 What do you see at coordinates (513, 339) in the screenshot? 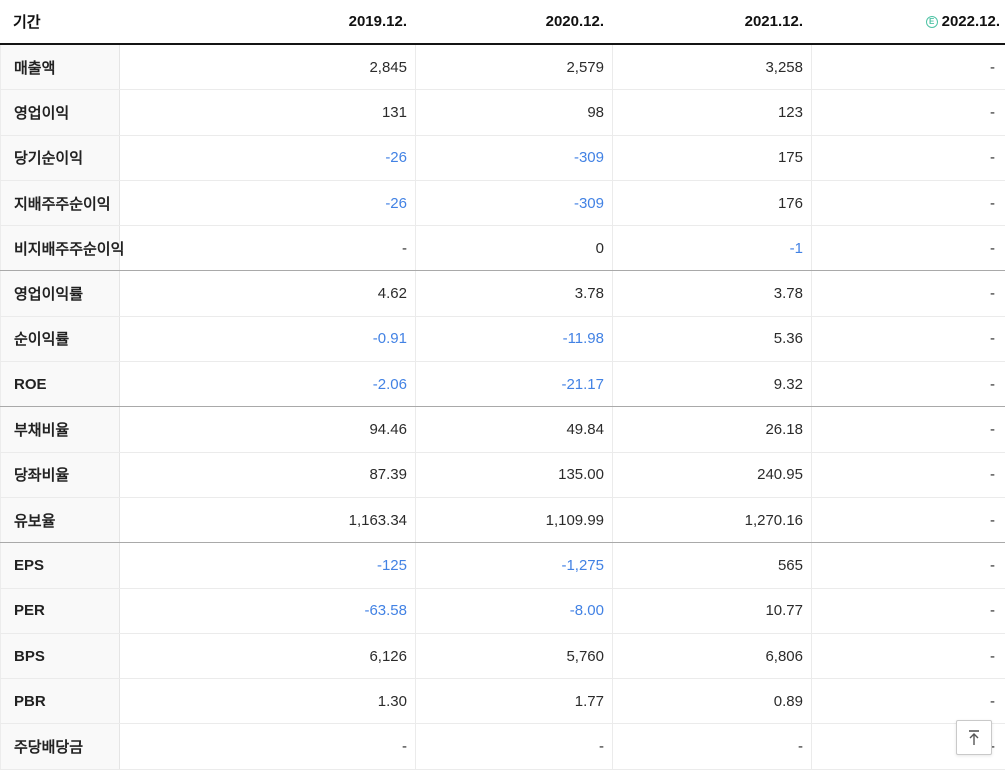
I see `value-cell: -11.98` at bounding box center [513, 339].